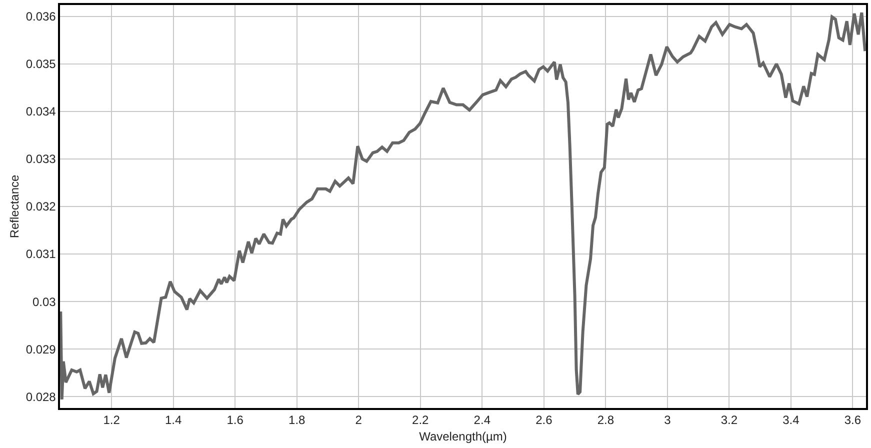  I want to click on y-tick-label: 0.035, so click(41, 64).